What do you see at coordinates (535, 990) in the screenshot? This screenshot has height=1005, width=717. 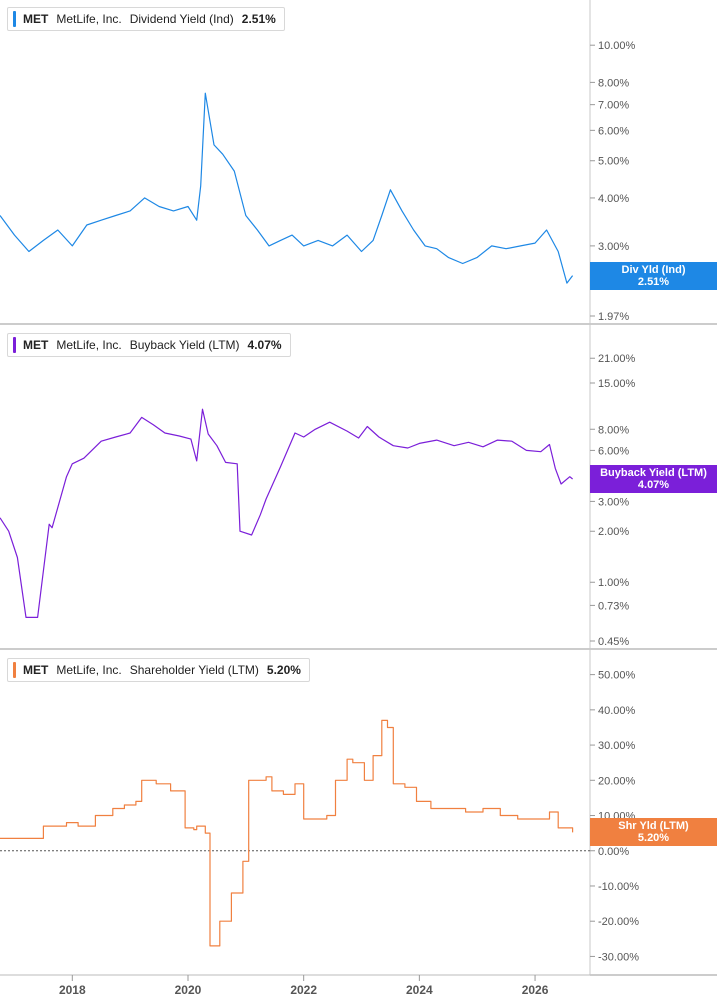 I see `x-tick-label: 2026` at bounding box center [535, 990].